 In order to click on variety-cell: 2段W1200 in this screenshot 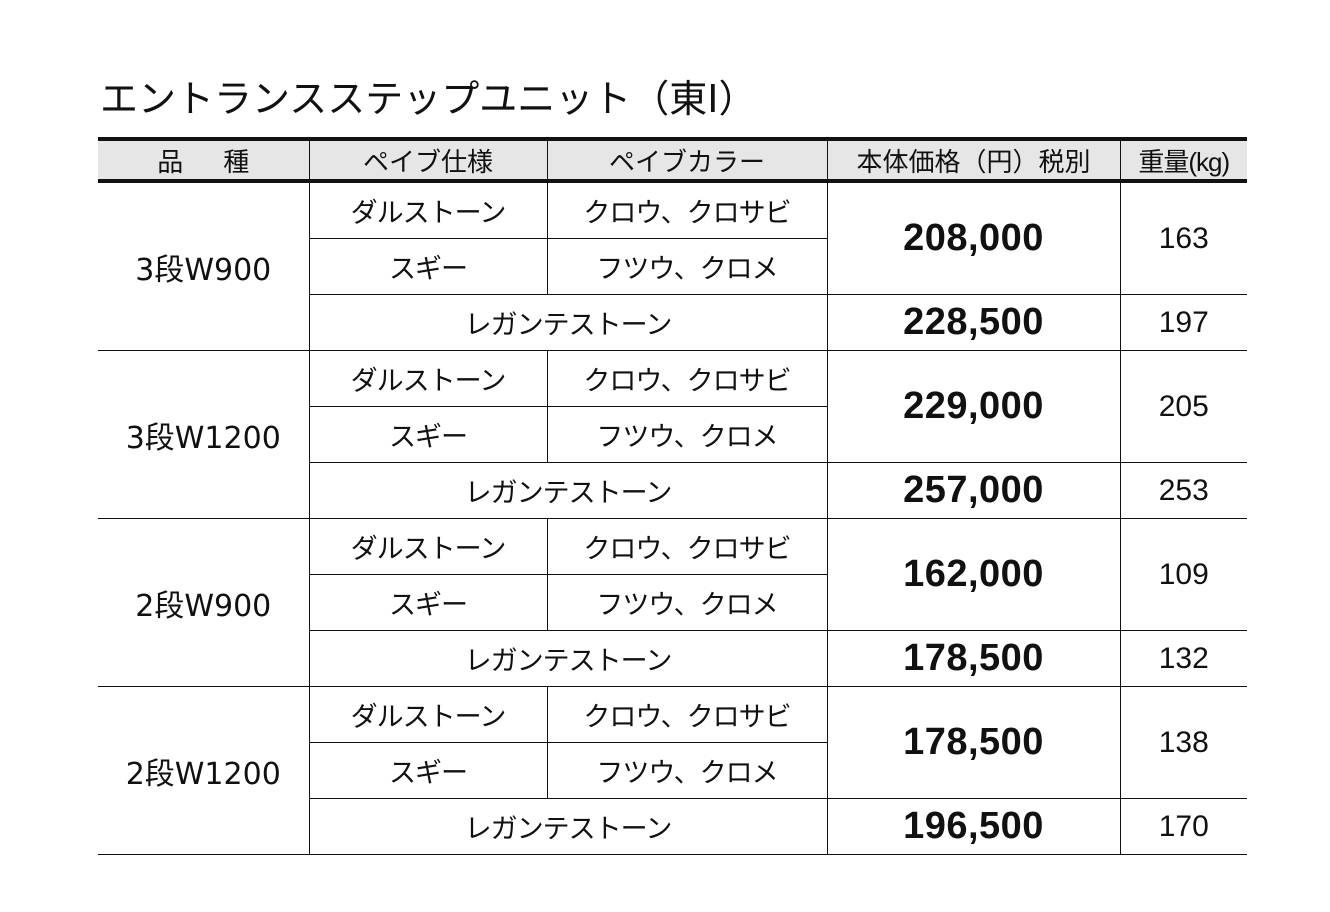, I will do `click(203, 770)`.